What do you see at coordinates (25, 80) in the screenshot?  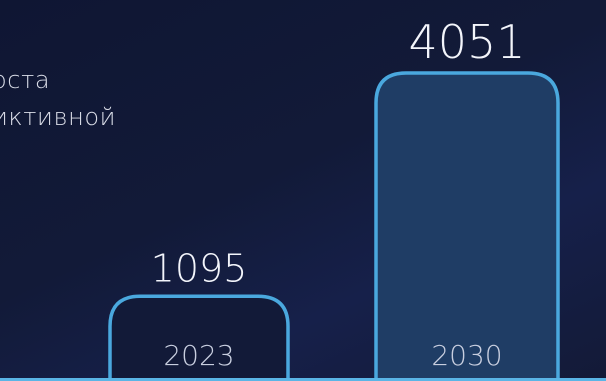 I see `description-line-1: оста` at bounding box center [25, 80].